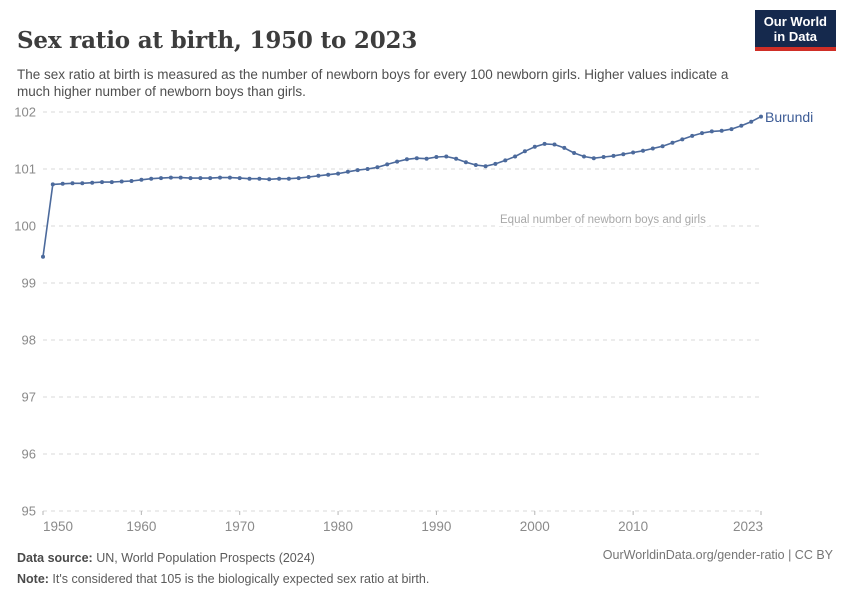 The width and height of the screenshot is (850, 600). Describe the element at coordinates (239, 178) in the screenshot. I see `data-point-1970` at that location.